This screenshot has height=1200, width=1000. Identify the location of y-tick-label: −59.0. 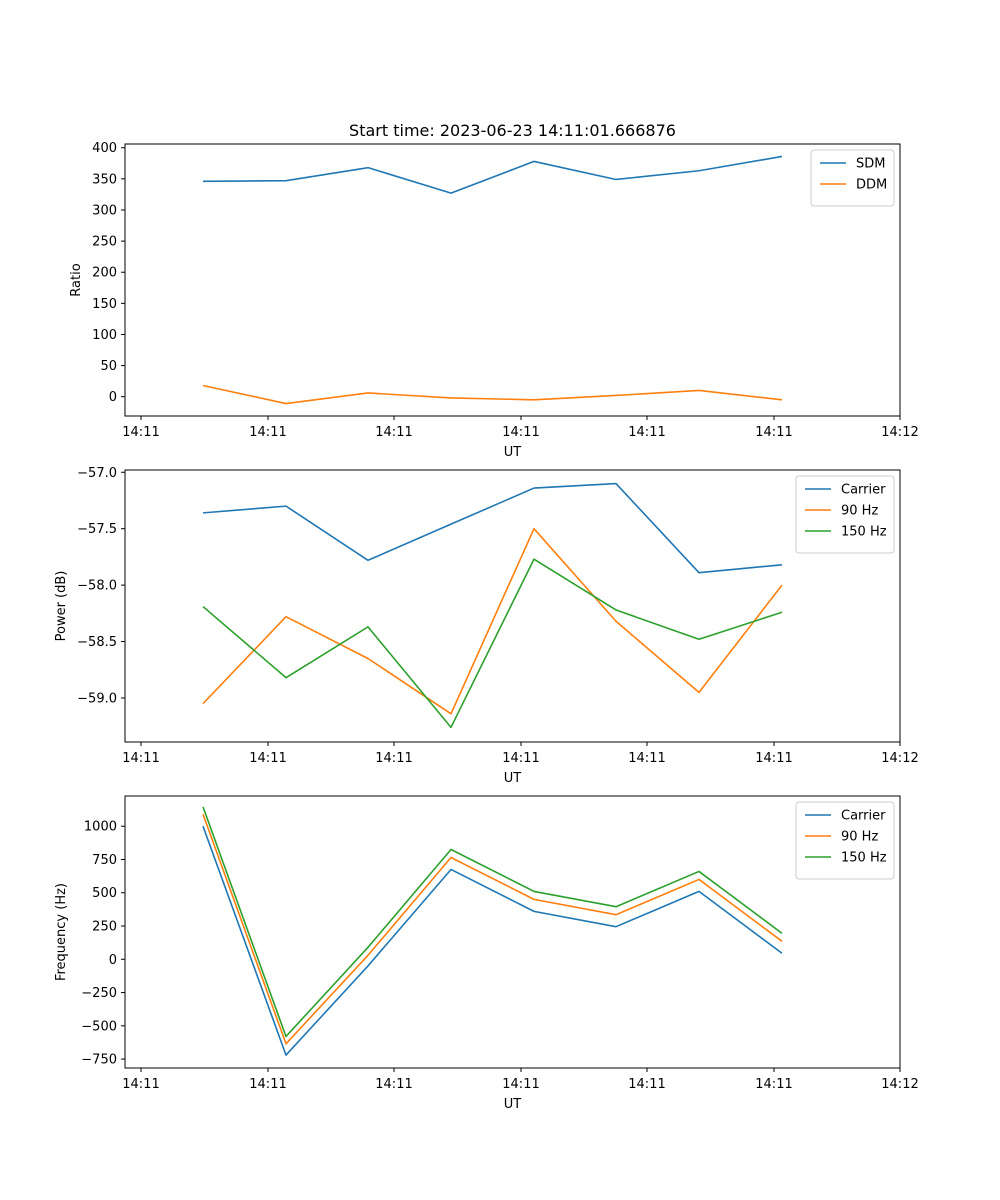
(97, 698).